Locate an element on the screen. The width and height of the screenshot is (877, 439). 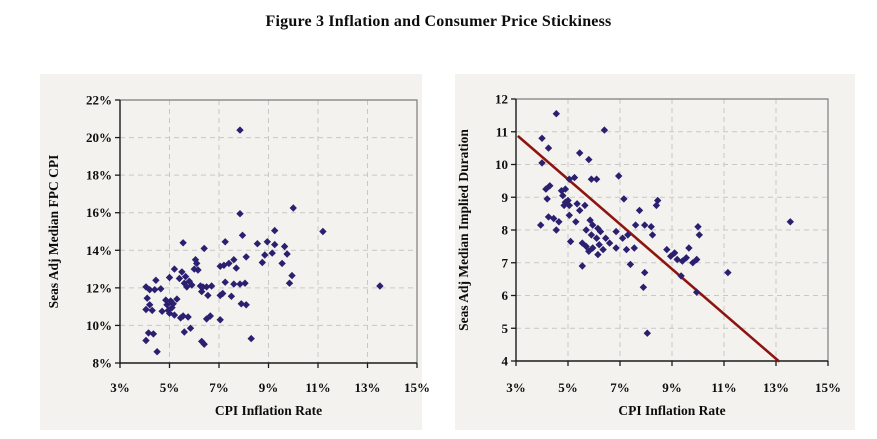
y-axis-title: Seas Adj Median Implied Duration is located at coordinates (463, 230).